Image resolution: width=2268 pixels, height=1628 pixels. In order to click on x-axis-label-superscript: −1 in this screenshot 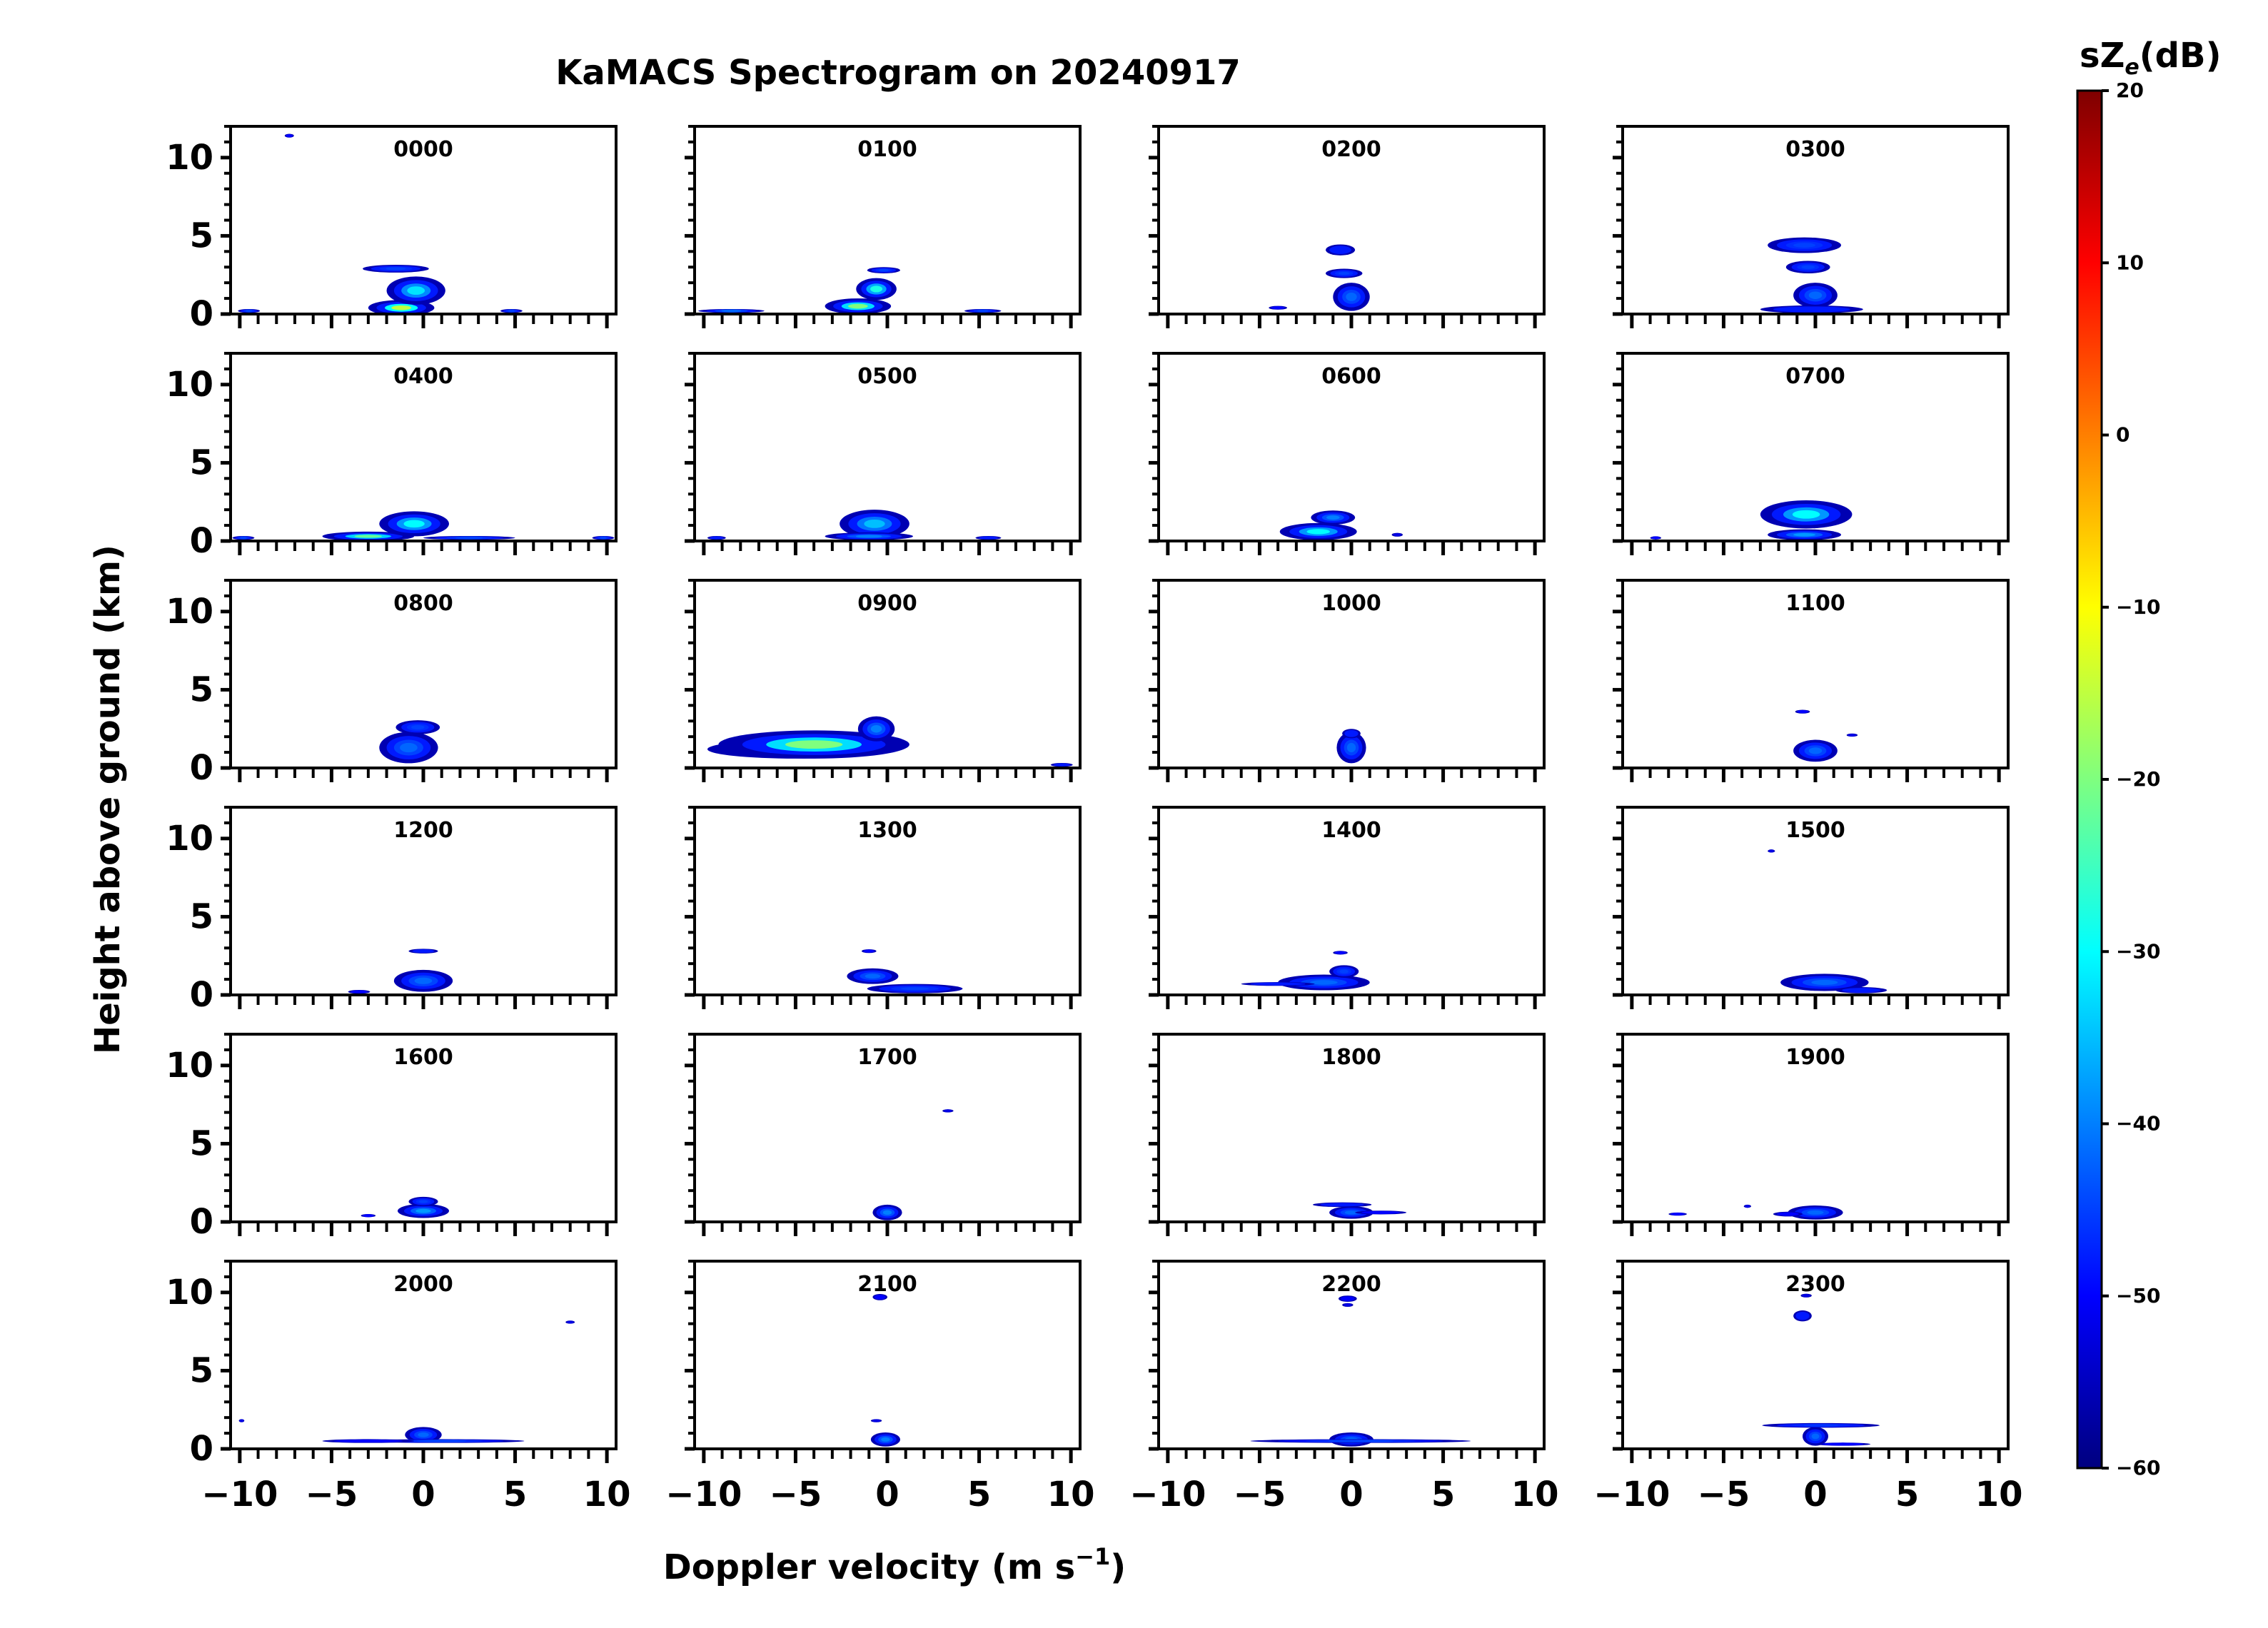, I will do `click(1092, 1556)`.